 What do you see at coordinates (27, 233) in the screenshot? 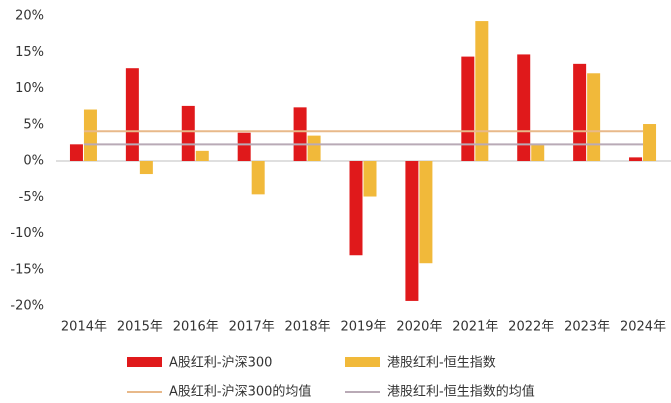
I see `y-tick-label: -10%` at bounding box center [27, 233].